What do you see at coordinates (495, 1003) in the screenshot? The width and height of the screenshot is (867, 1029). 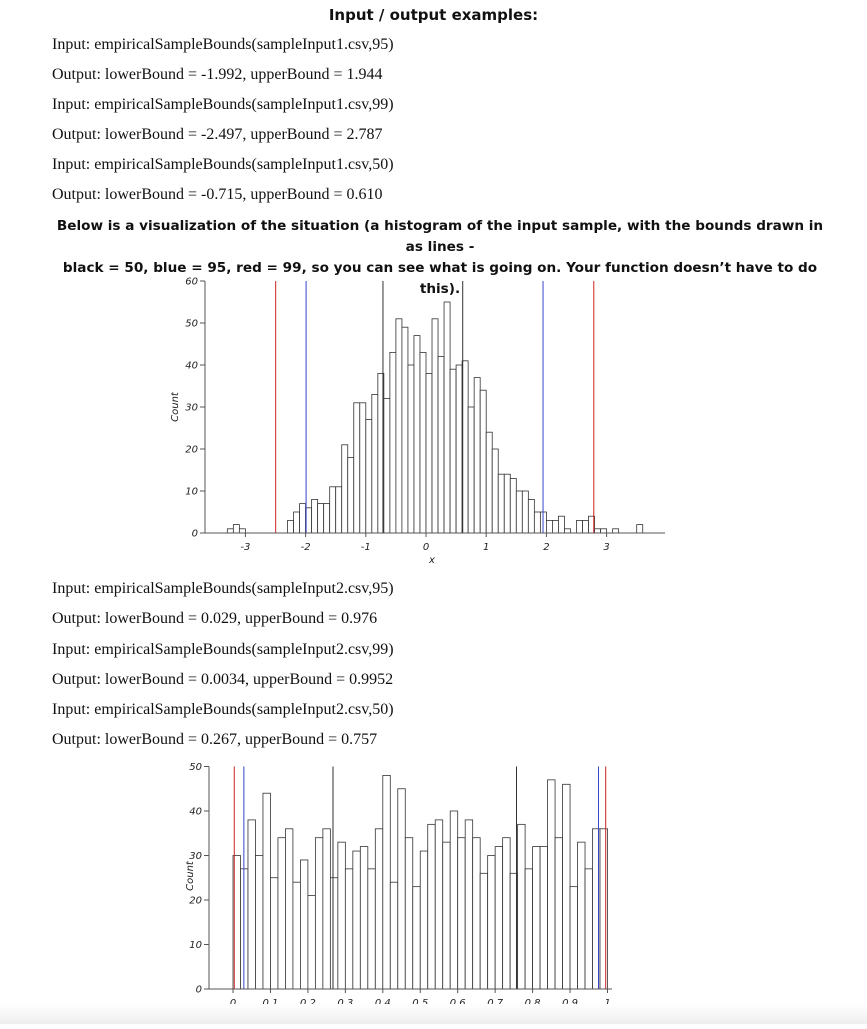 I see `x-tick-label: 0.7` at bounding box center [495, 1003].